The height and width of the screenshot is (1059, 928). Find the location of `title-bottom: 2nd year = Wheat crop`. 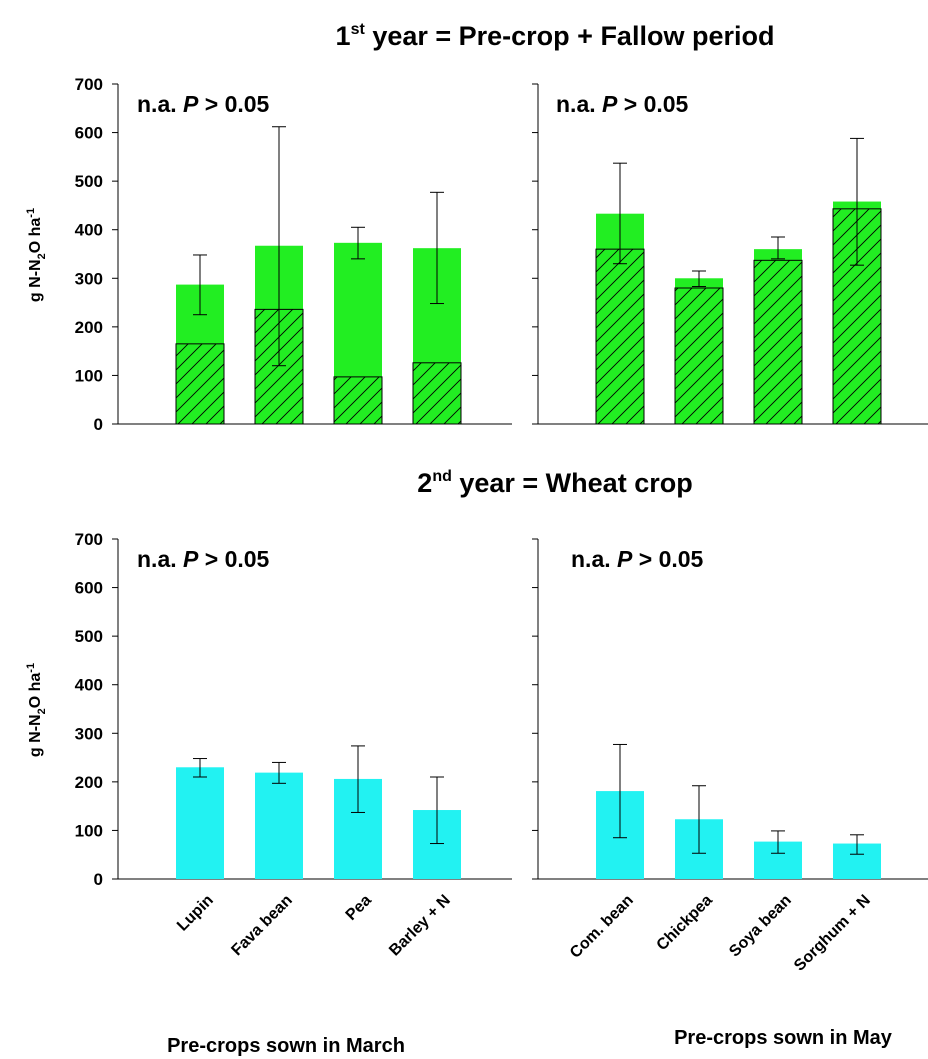

title-bottom: 2nd year = Wheat crop is located at coordinates (554, 483).